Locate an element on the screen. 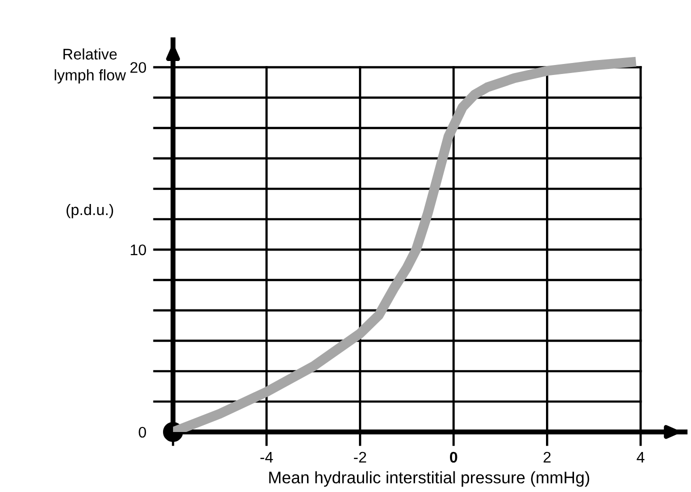 This screenshot has height=492, width=691. y-axis-title: Relative lymph flow is located at coordinates (90, 66).